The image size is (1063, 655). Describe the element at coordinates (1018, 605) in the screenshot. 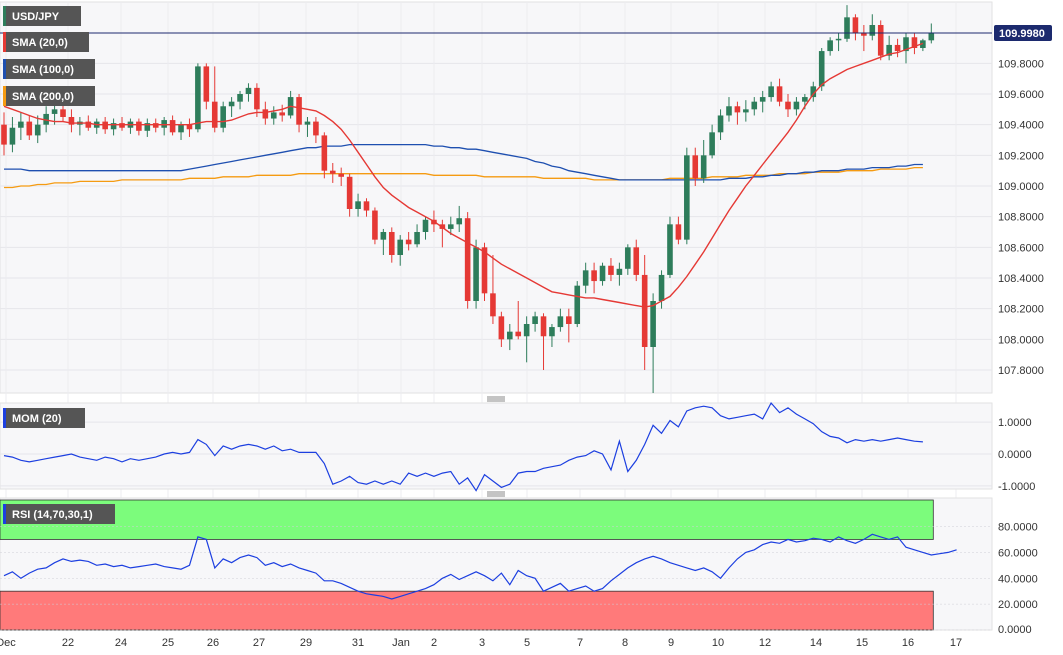

I see `rsi-tick-label: 20.0000` at that location.